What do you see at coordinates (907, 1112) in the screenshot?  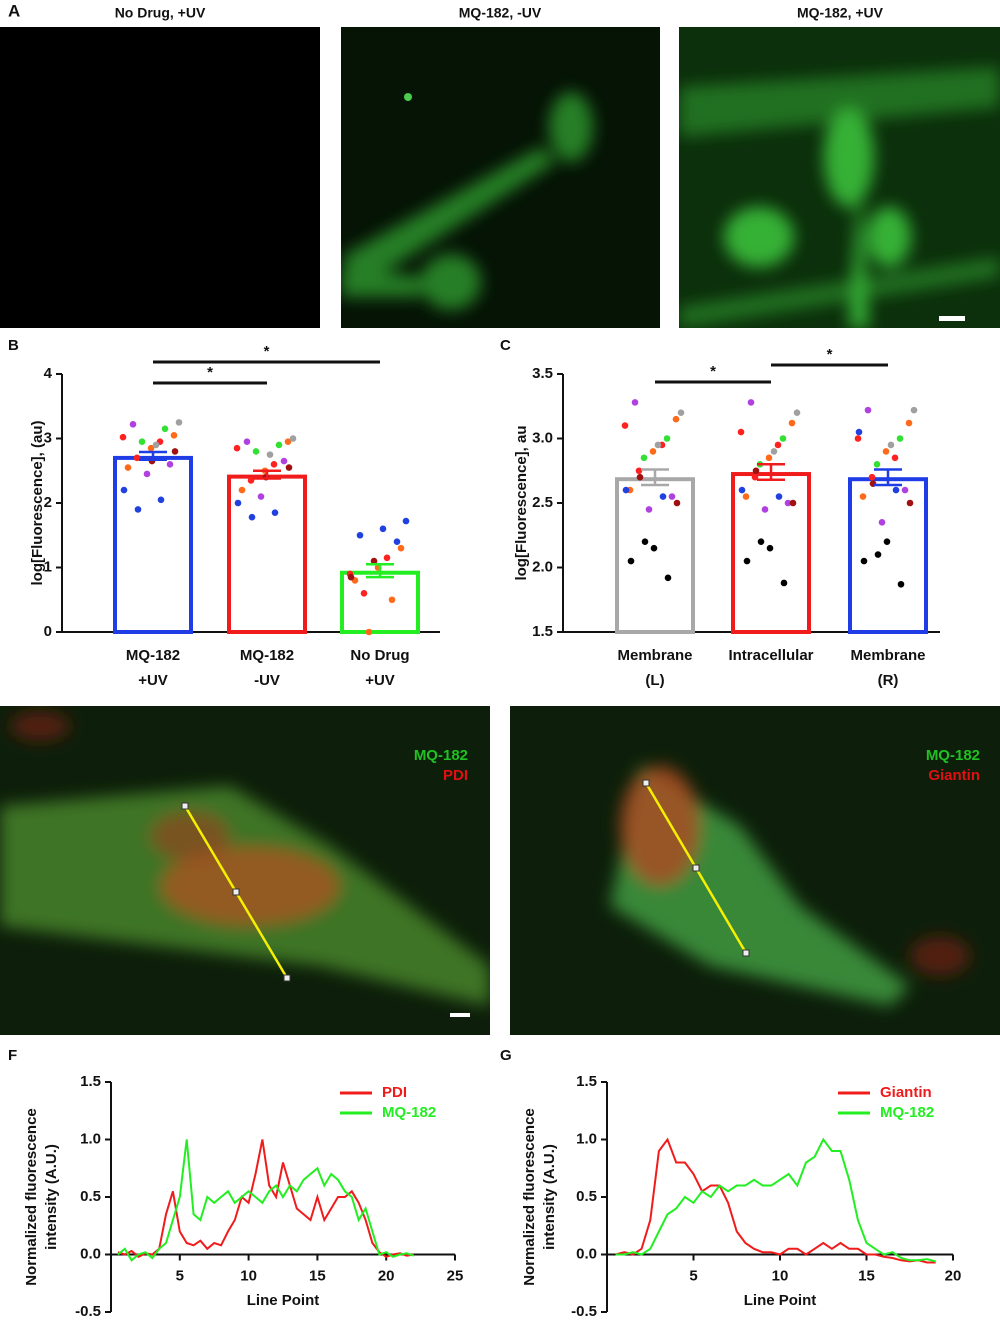 I see `legend-label: MQ-182` at bounding box center [907, 1112].